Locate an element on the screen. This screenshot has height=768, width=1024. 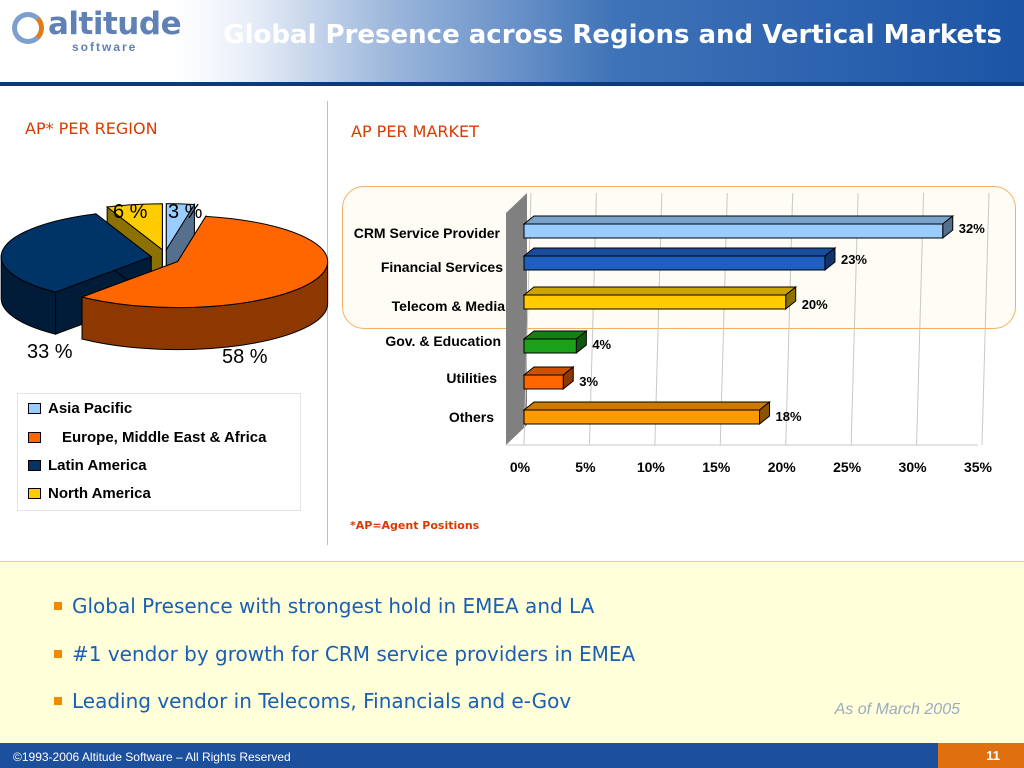
x-tick-label: 5% is located at coordinates (585, 467).